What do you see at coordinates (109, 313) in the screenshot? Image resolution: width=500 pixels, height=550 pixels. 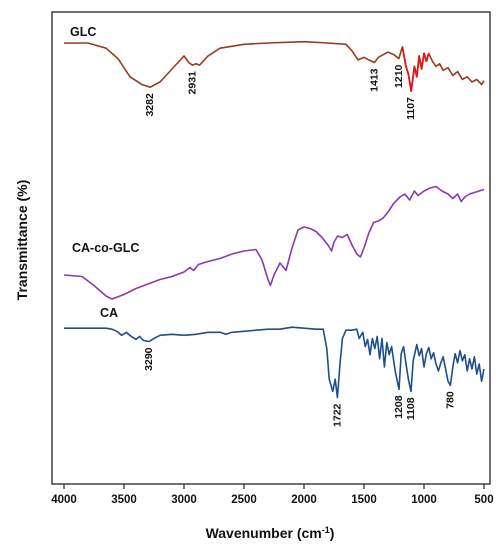 I see `series-label-ca: CA` at bounding box center [109, 313].